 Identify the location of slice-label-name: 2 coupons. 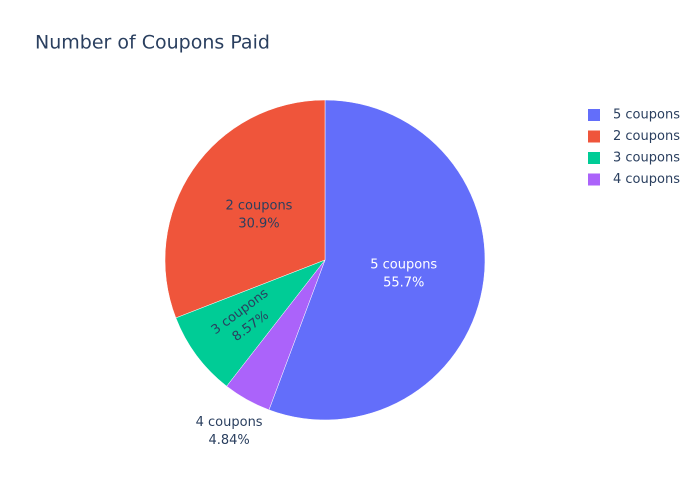
(258, 205).